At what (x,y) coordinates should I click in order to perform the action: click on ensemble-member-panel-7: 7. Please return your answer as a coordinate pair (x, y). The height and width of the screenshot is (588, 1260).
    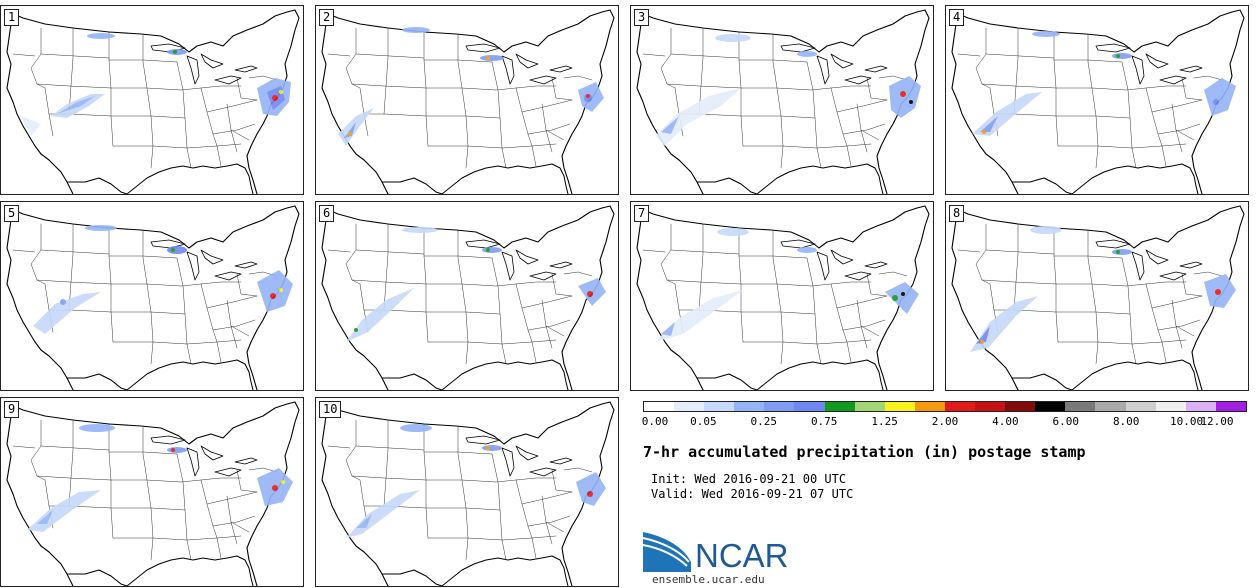
    Looking at the image, I should click on (782, 296).